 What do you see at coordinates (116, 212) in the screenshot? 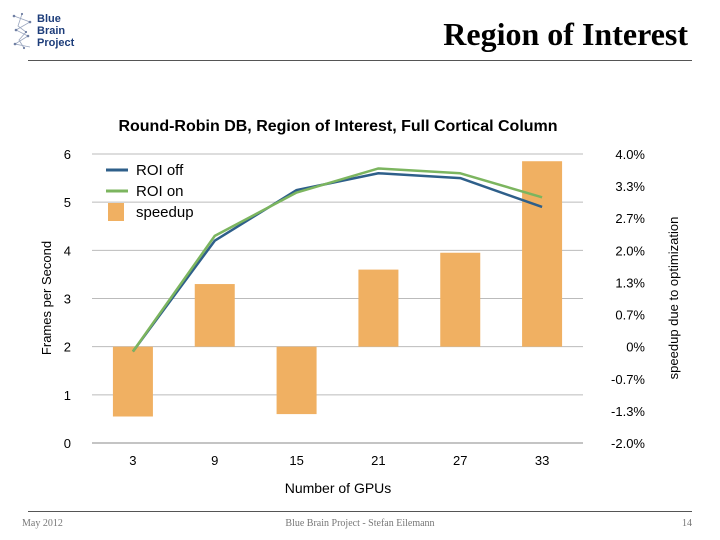
I see `legend-swatch` at bounding box center [116, 212].